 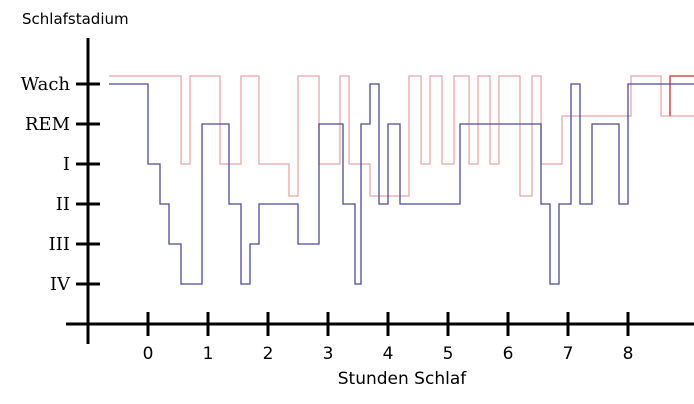 What do you see at coordinates (59, 244) in the screenshot?
I see `y-tick-label: III` at bounding box center [59, 244].